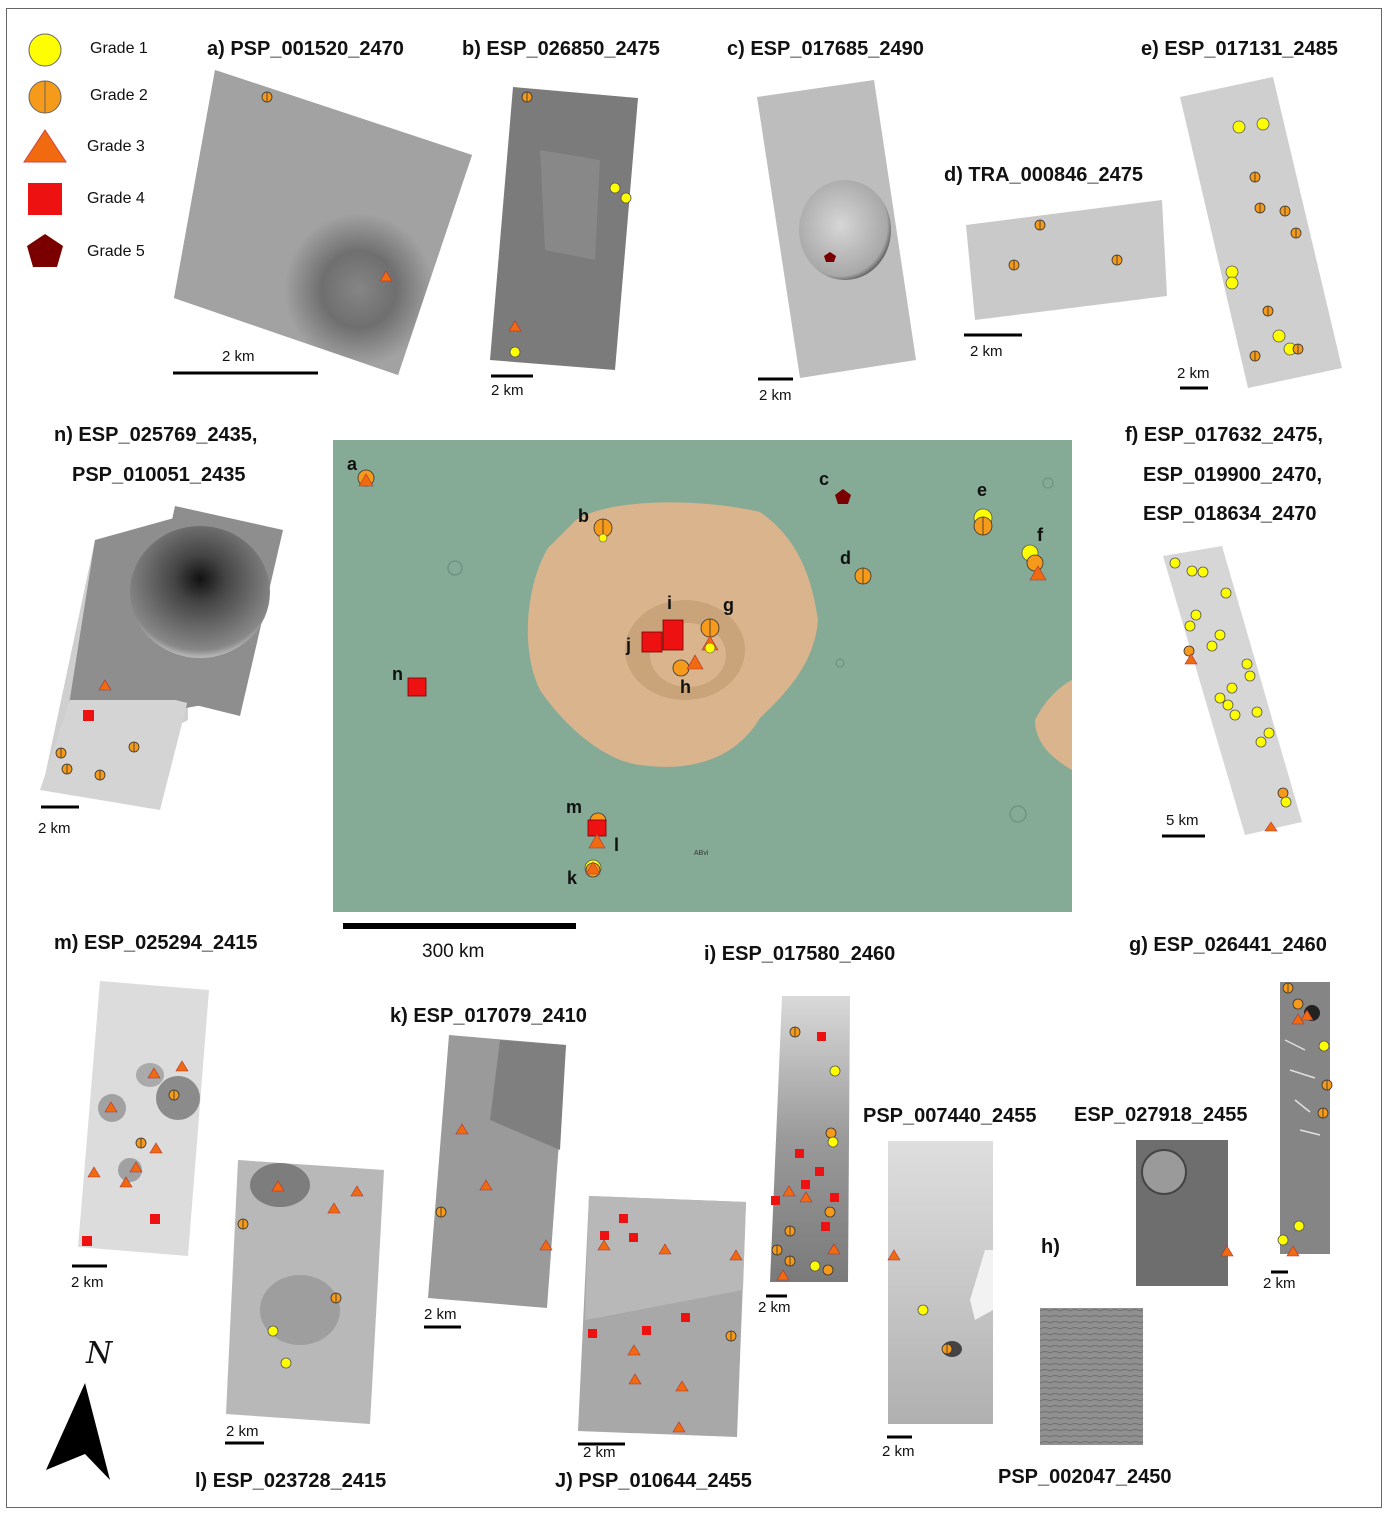 Image resolution: width=1389 pixels, height=1516 pixels. I want to click on panel-h-image, so click(1060, 1292).